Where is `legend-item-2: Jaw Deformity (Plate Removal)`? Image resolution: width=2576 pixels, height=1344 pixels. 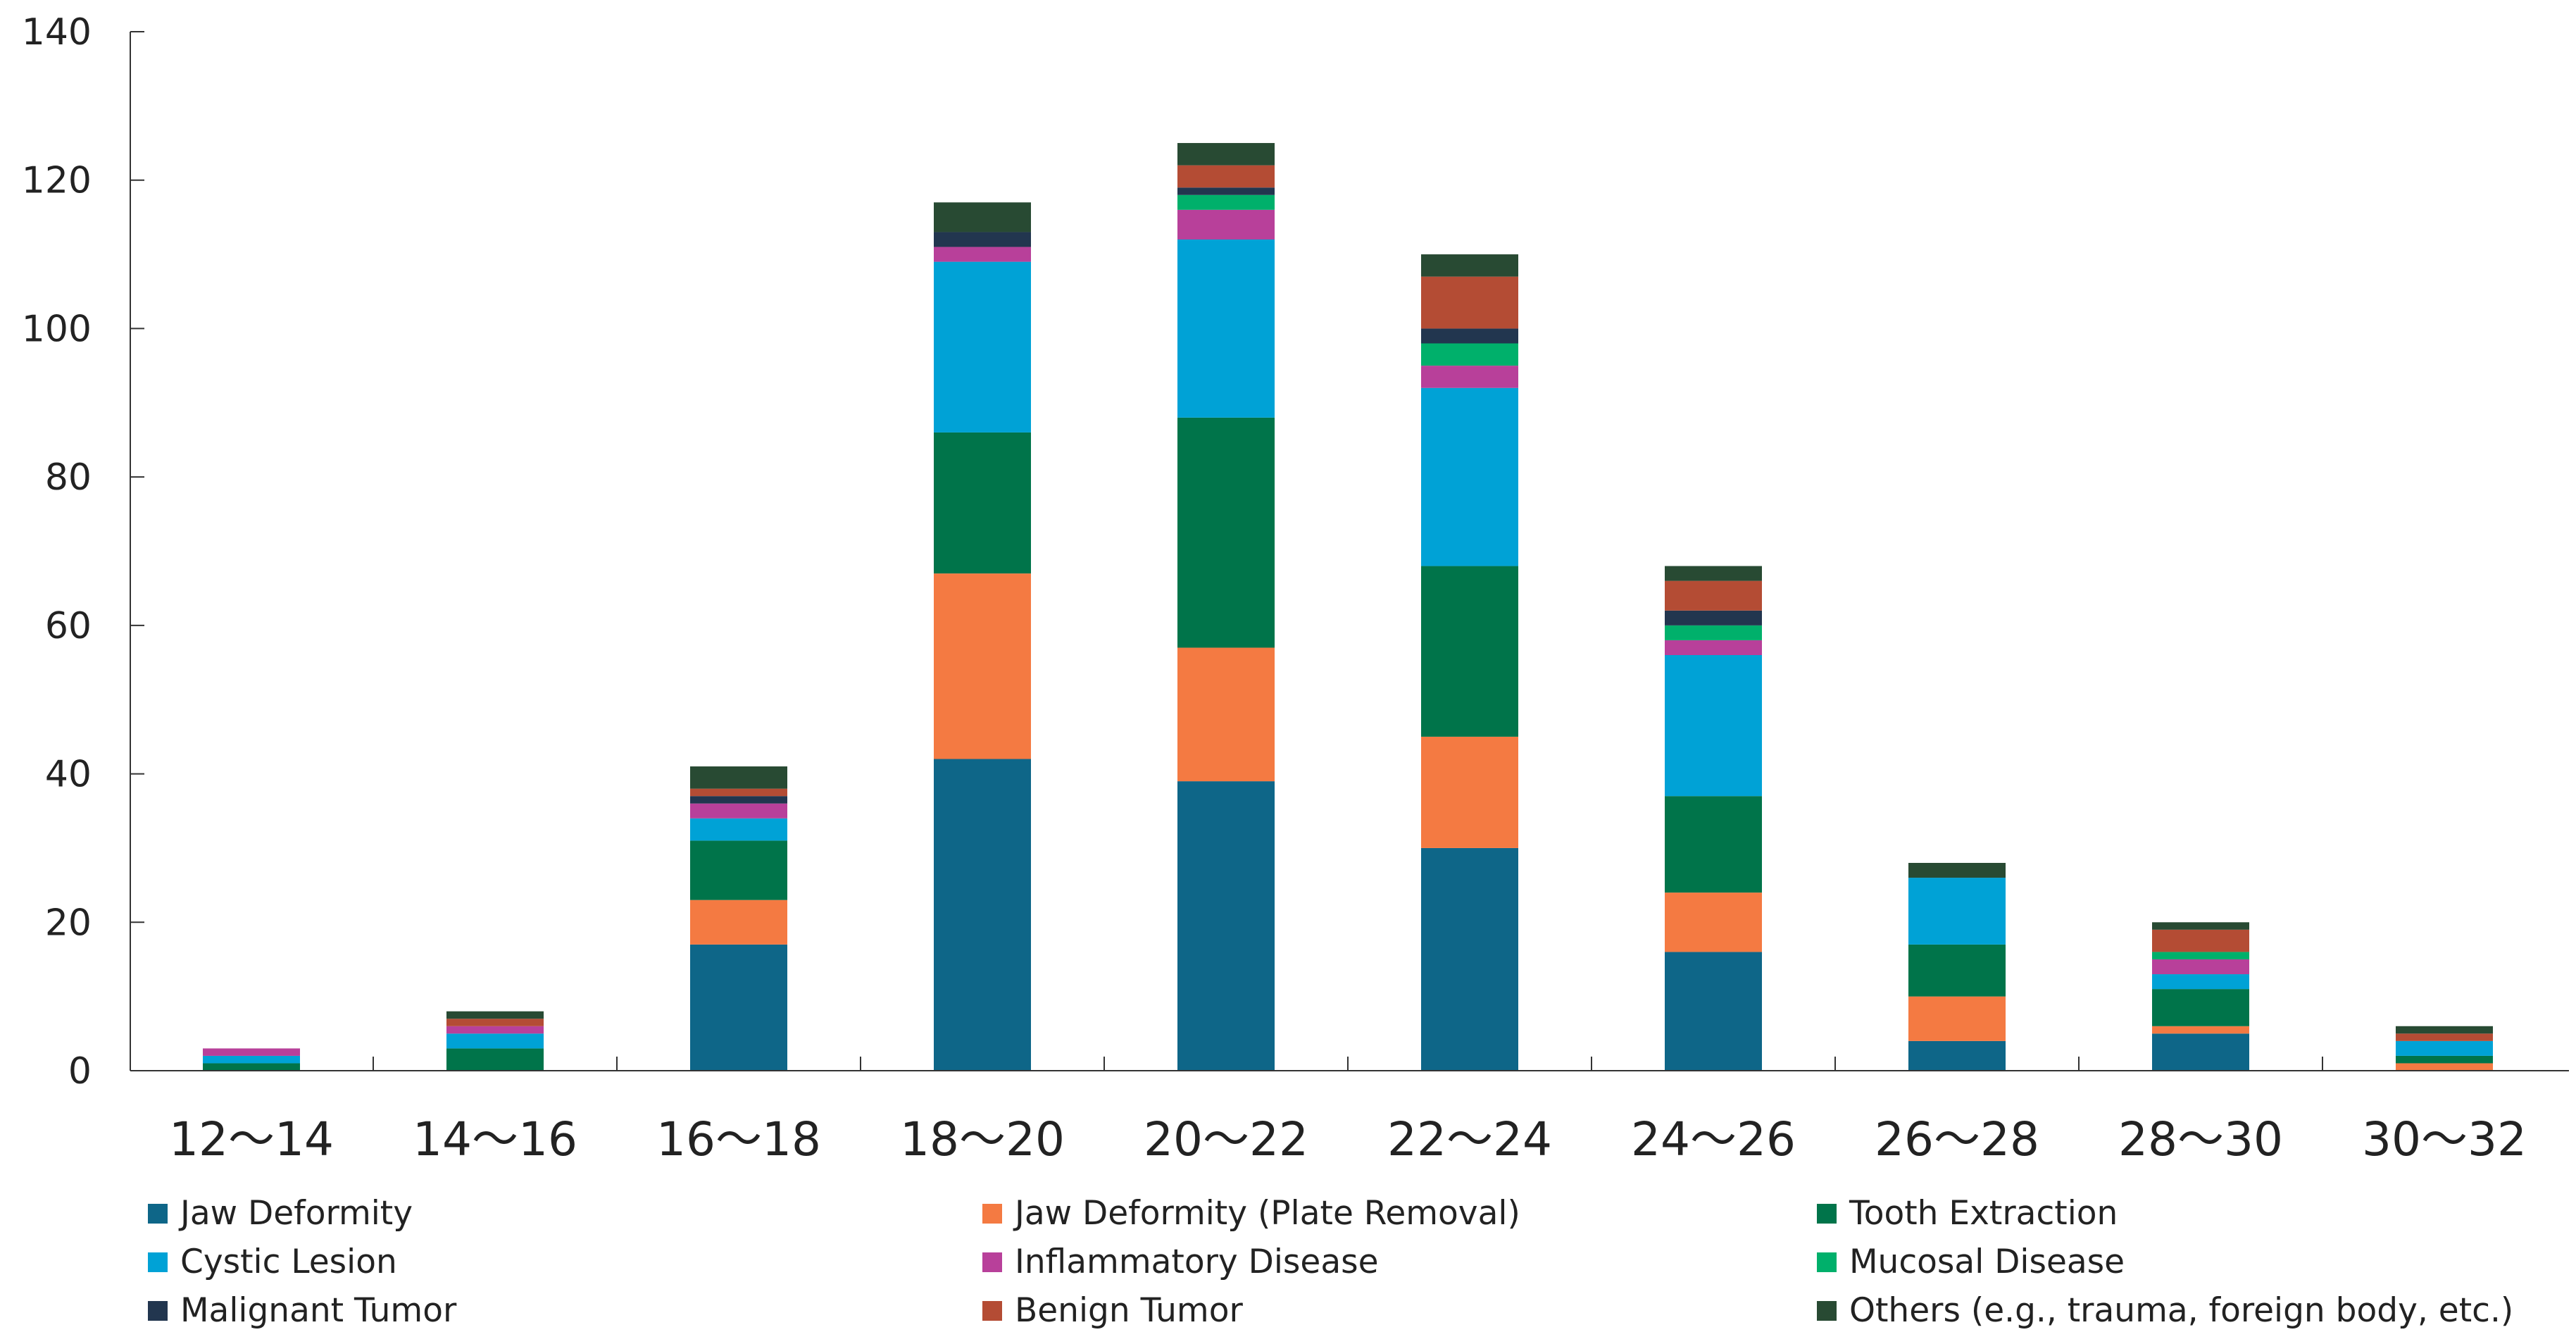
legend-item-2: Jaw Deformity (Plate Removal) is located at coordinates (1399, 1213).